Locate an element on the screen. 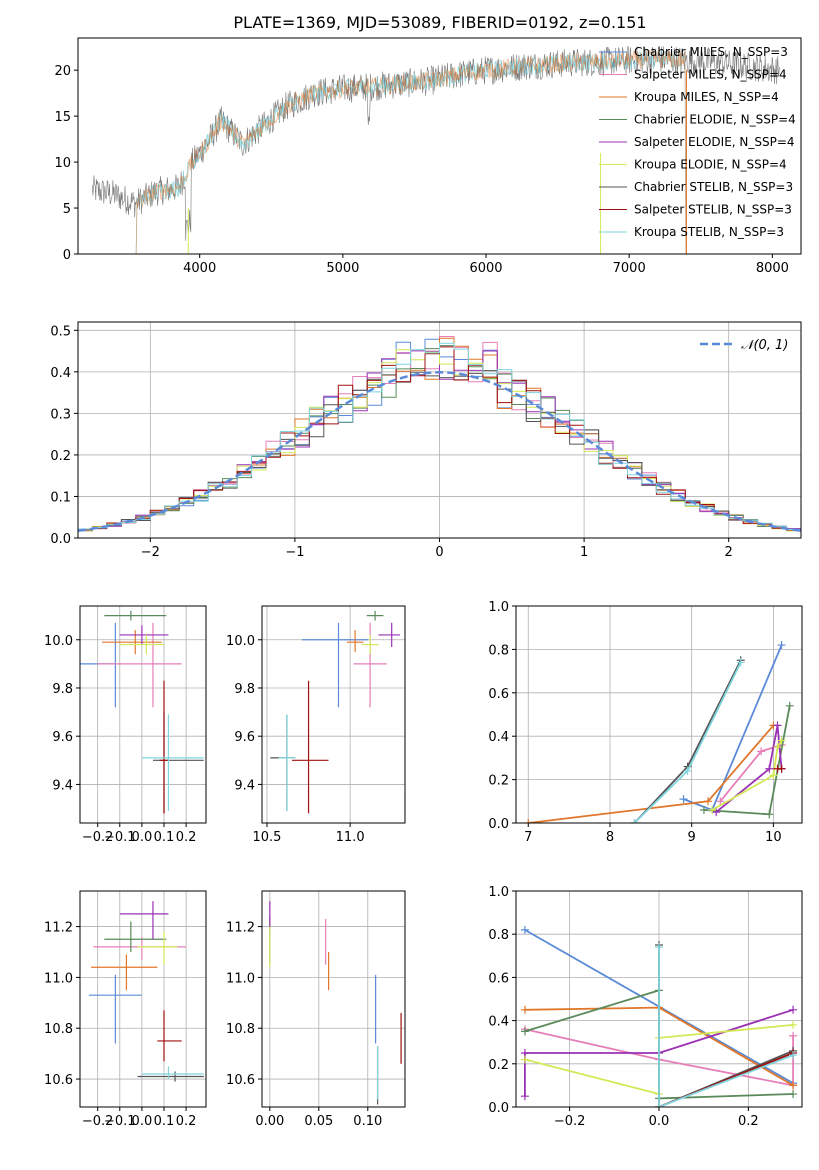 This screenshot has height=1170, width=819. plot-area-weight_vs_age is located at coordinates (659, 732).